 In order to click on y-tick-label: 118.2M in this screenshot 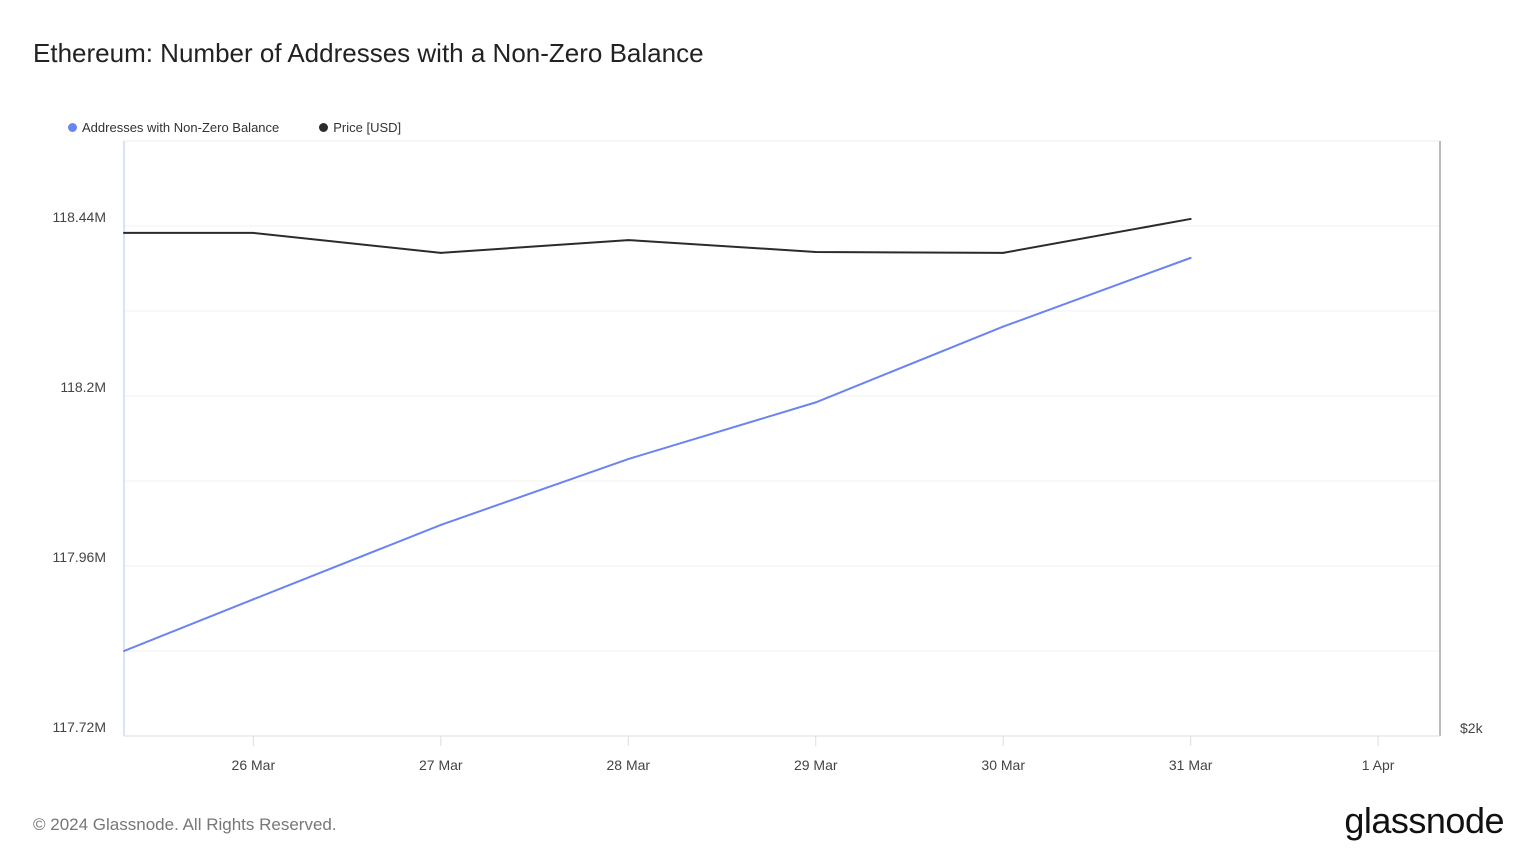, I will do `click(83, 387)`.